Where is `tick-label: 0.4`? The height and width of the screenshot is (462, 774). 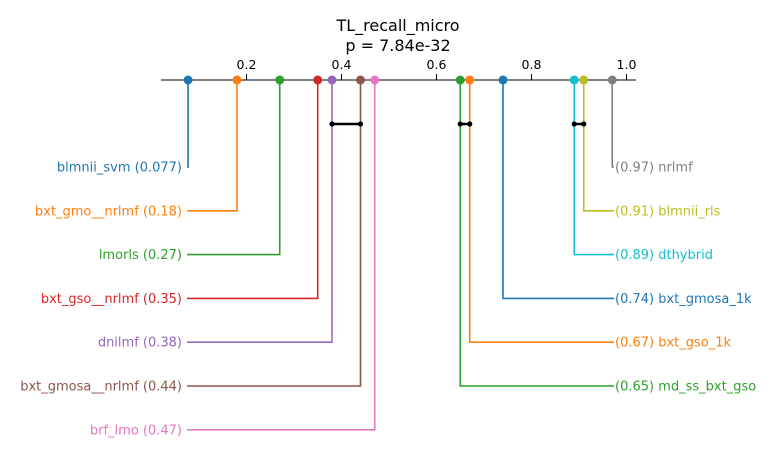 tick-label: 0.4 is located at coordinates (342, 64).